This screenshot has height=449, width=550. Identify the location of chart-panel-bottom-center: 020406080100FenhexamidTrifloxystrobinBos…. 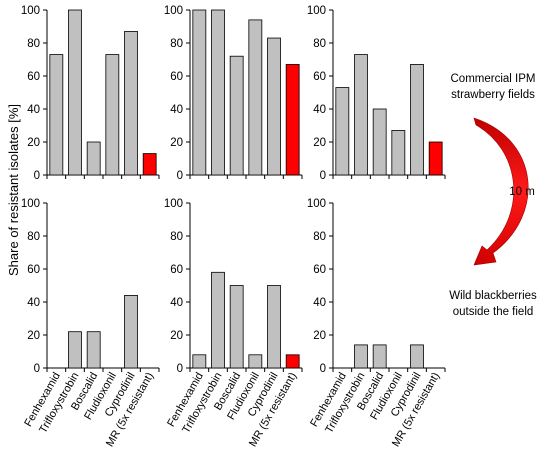
(233, 323).